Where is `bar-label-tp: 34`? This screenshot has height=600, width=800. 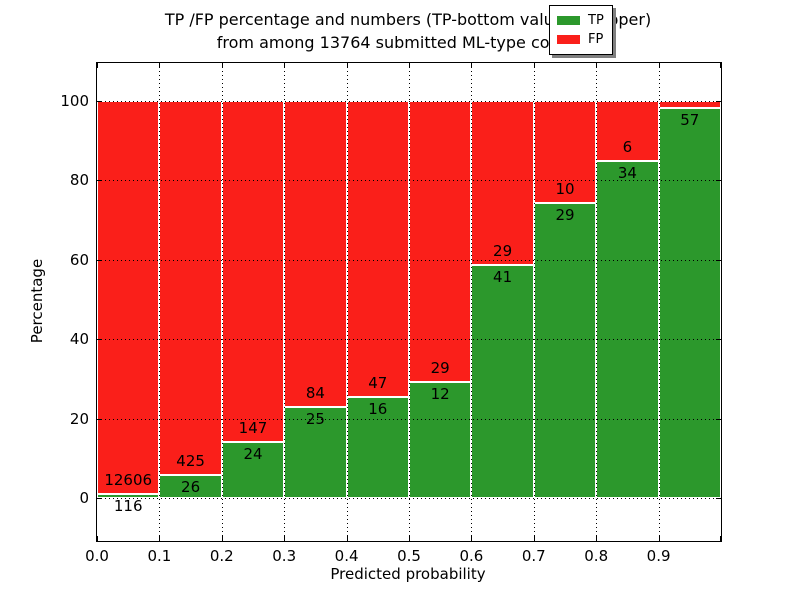 bar-label-tp: 34 is located at coordinates (627, 172).